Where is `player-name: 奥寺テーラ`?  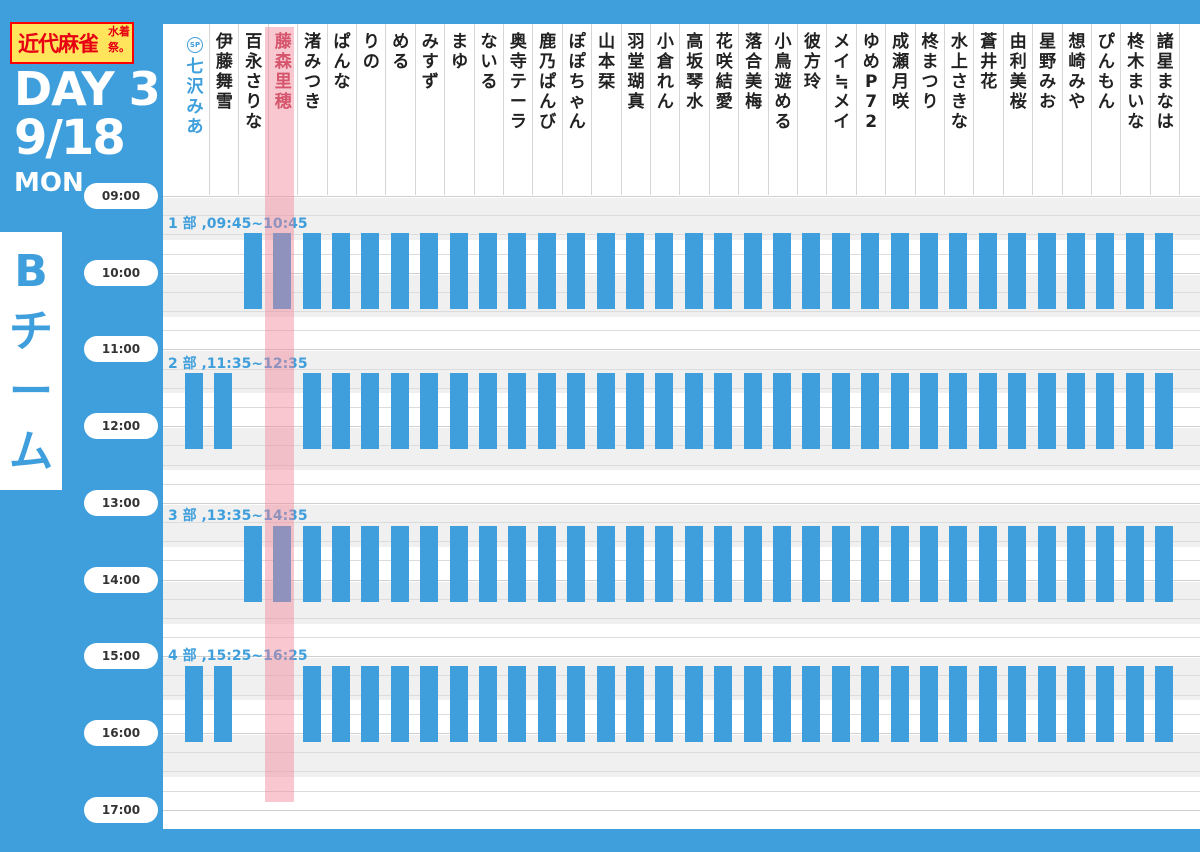
player-name: 奥寺テーラ is located at coordinates (518, 82).